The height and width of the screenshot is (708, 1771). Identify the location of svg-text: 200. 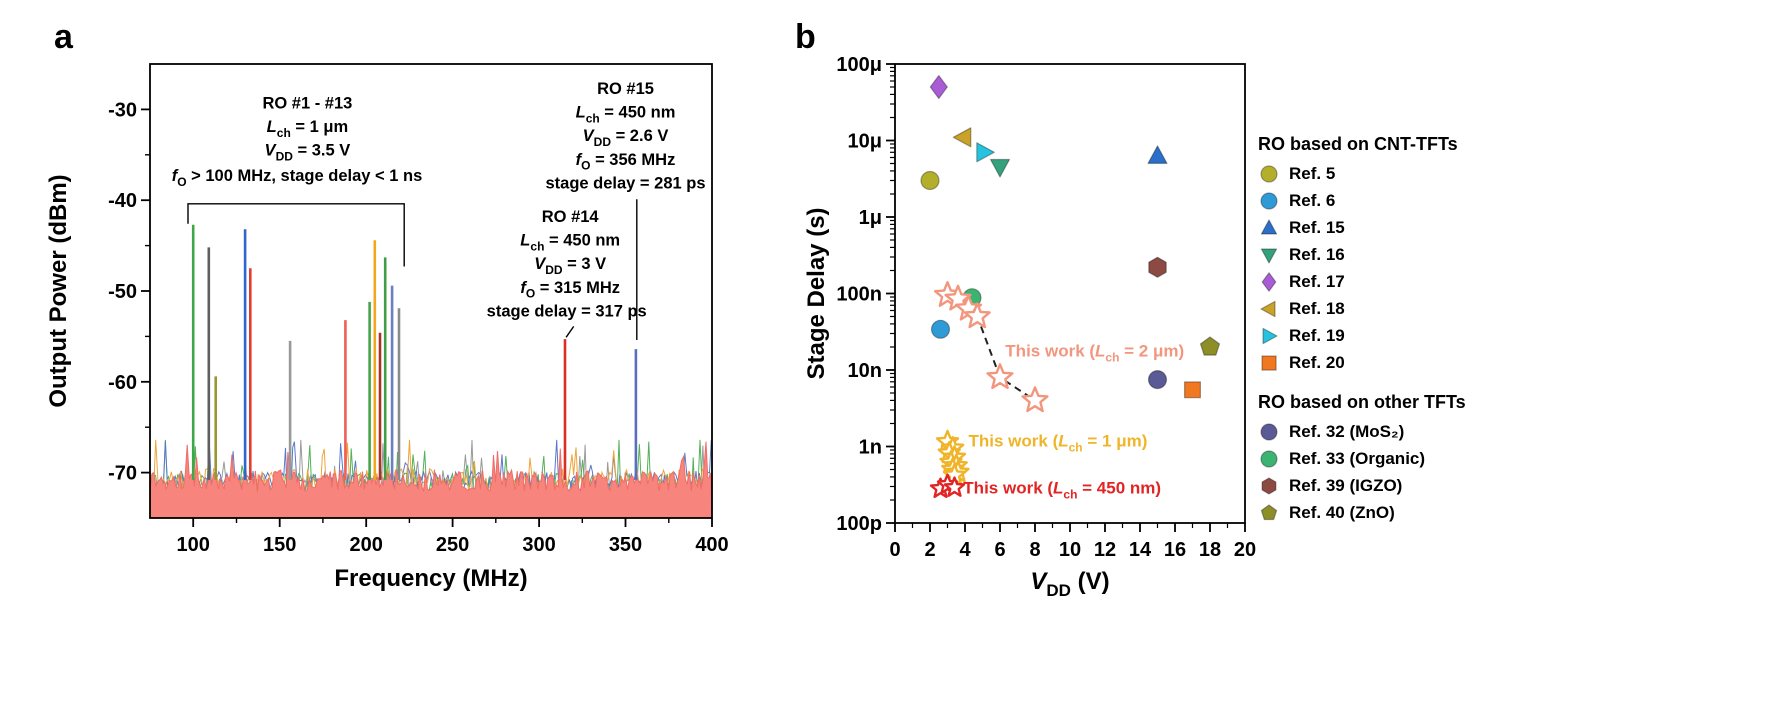
(366, 545).